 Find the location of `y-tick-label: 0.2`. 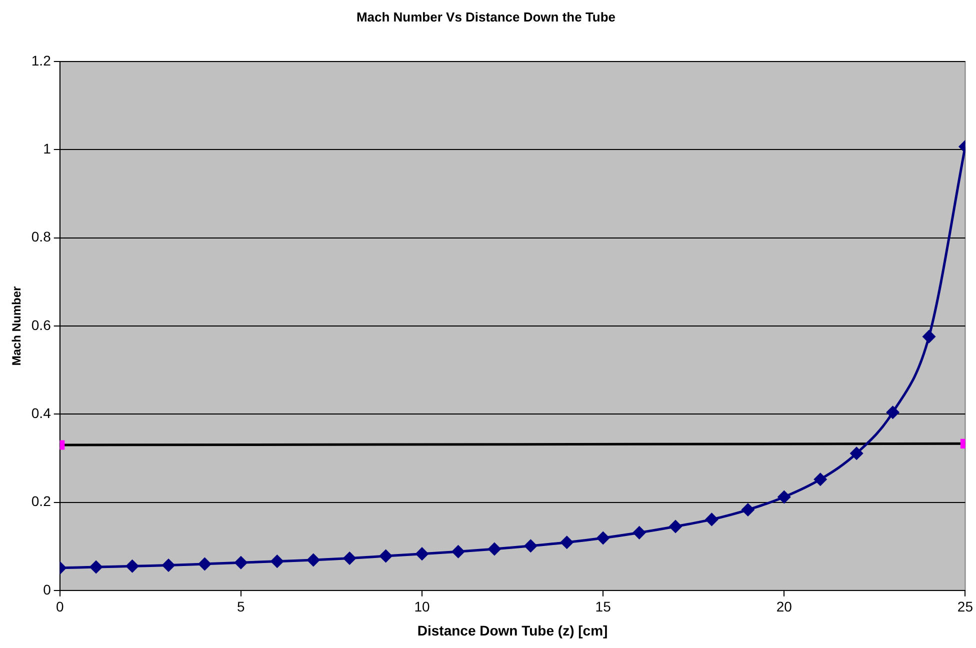

y-tick-label: 0.2 is located at coordinates (41, 501).